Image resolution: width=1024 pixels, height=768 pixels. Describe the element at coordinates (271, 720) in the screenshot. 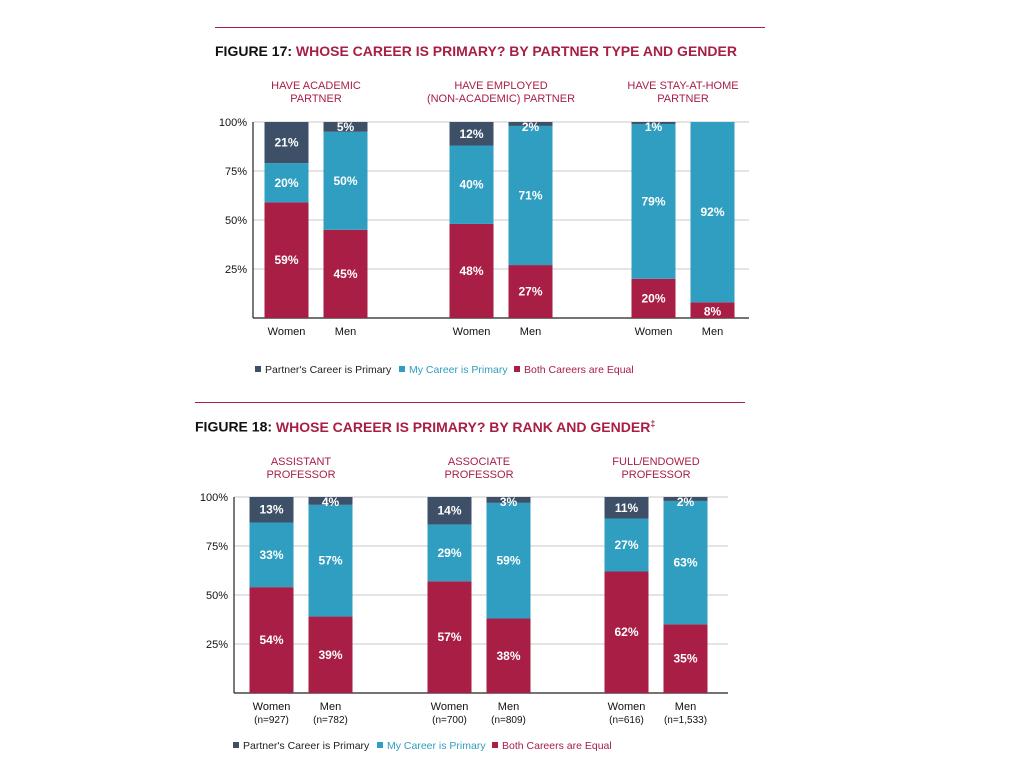

I see `category-sublabel: (n=927)` at that location.